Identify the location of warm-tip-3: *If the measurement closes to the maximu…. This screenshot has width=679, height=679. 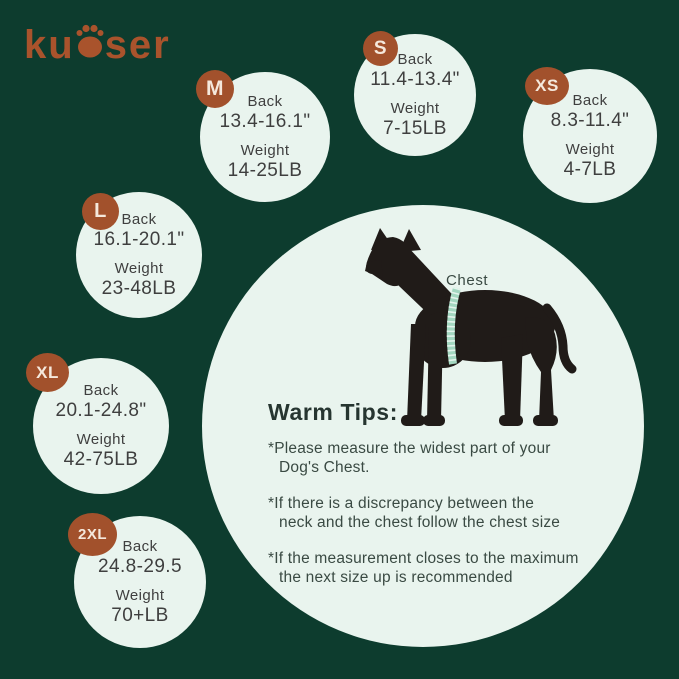
(423, 567).